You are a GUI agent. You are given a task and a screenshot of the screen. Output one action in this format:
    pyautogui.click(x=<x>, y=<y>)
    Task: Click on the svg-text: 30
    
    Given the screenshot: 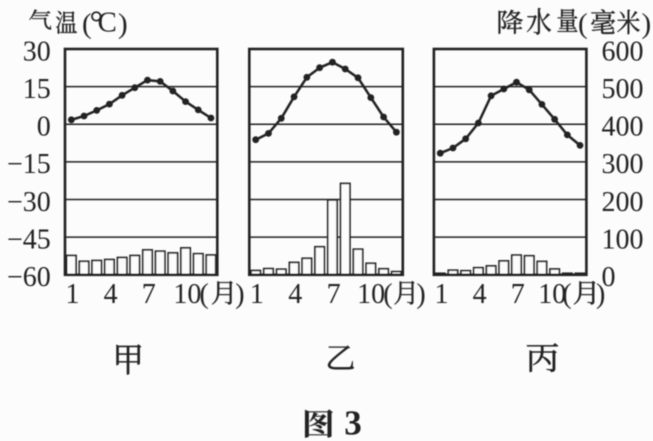 What is the action you would take?
    pyautogui.click(x=37, y=51)
    